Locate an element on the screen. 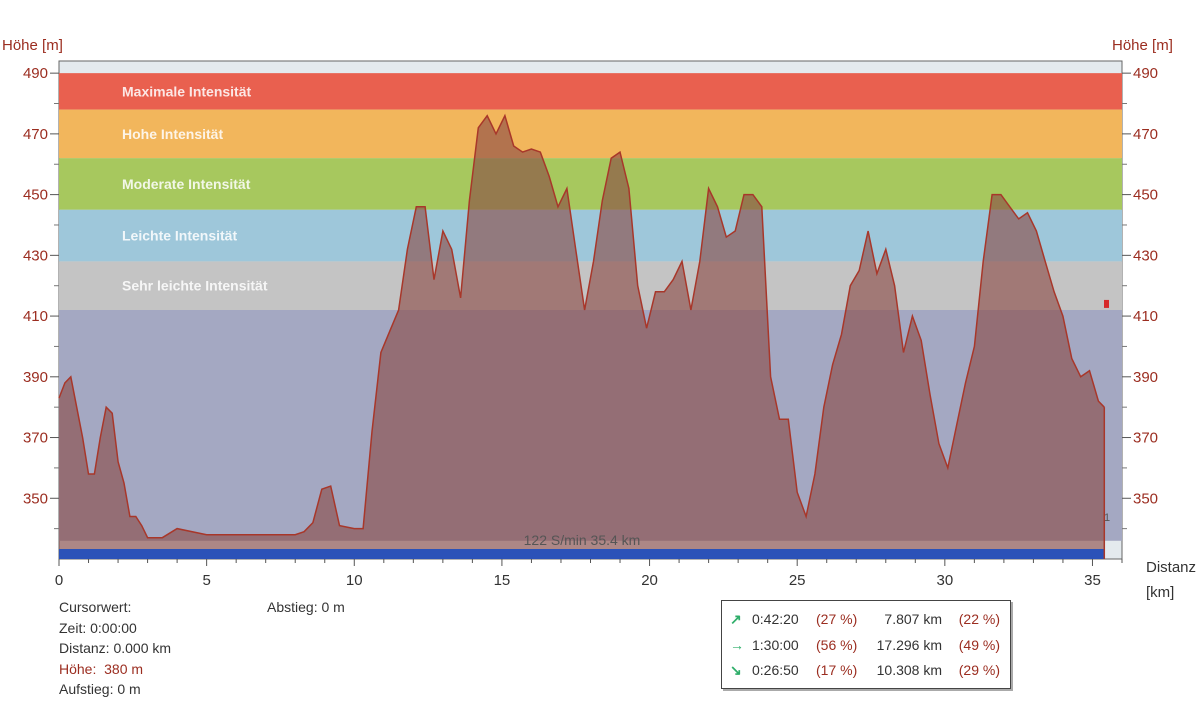 The height and width of the screenshot is (709, 1202). cursor-descent: Abstieg: 0 m is located at coordinates (306, 607).